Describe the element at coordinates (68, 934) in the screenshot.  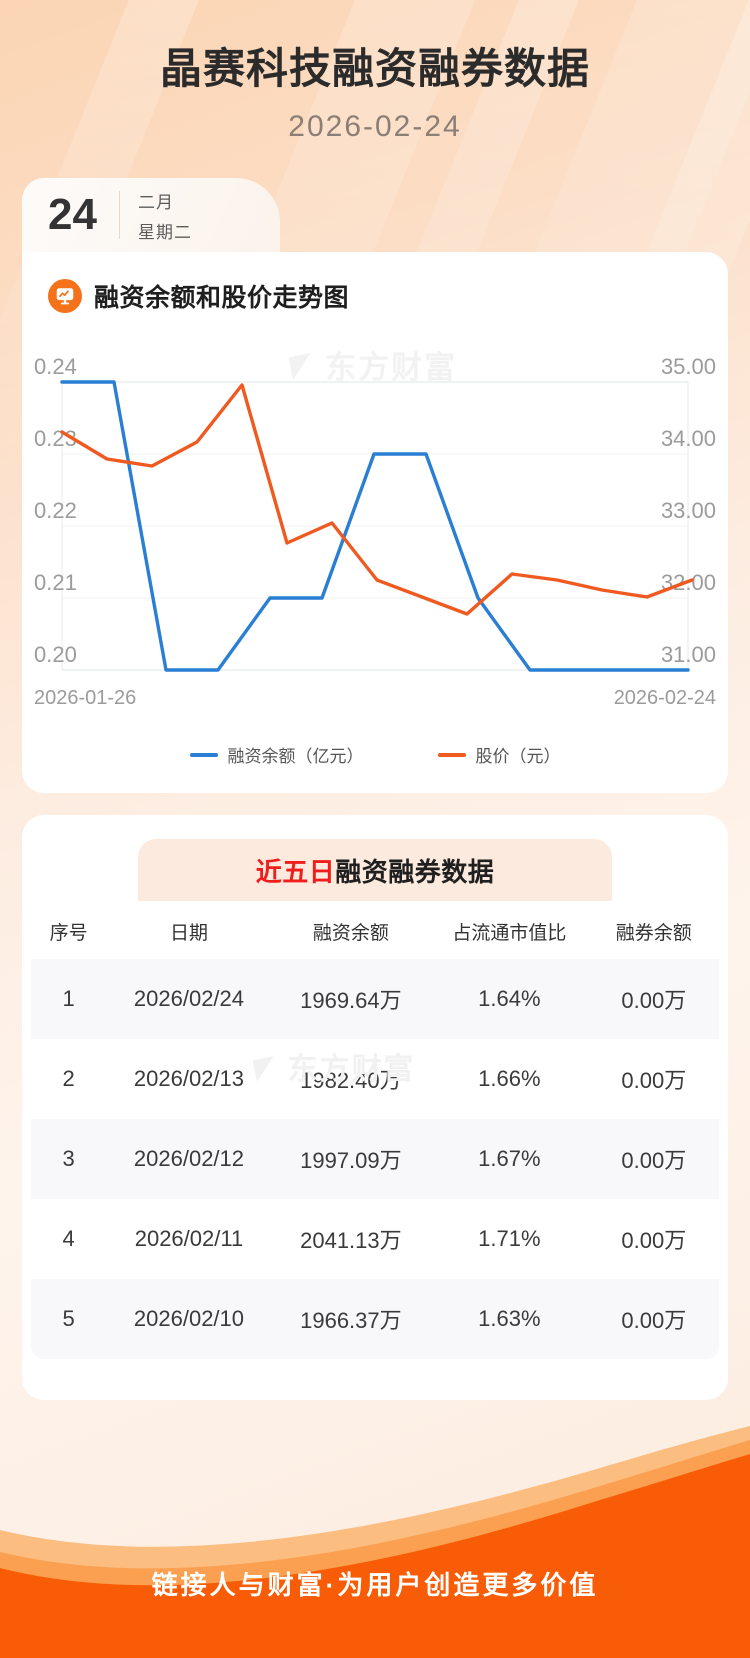
I see `column-header-index: 序号` at that location.